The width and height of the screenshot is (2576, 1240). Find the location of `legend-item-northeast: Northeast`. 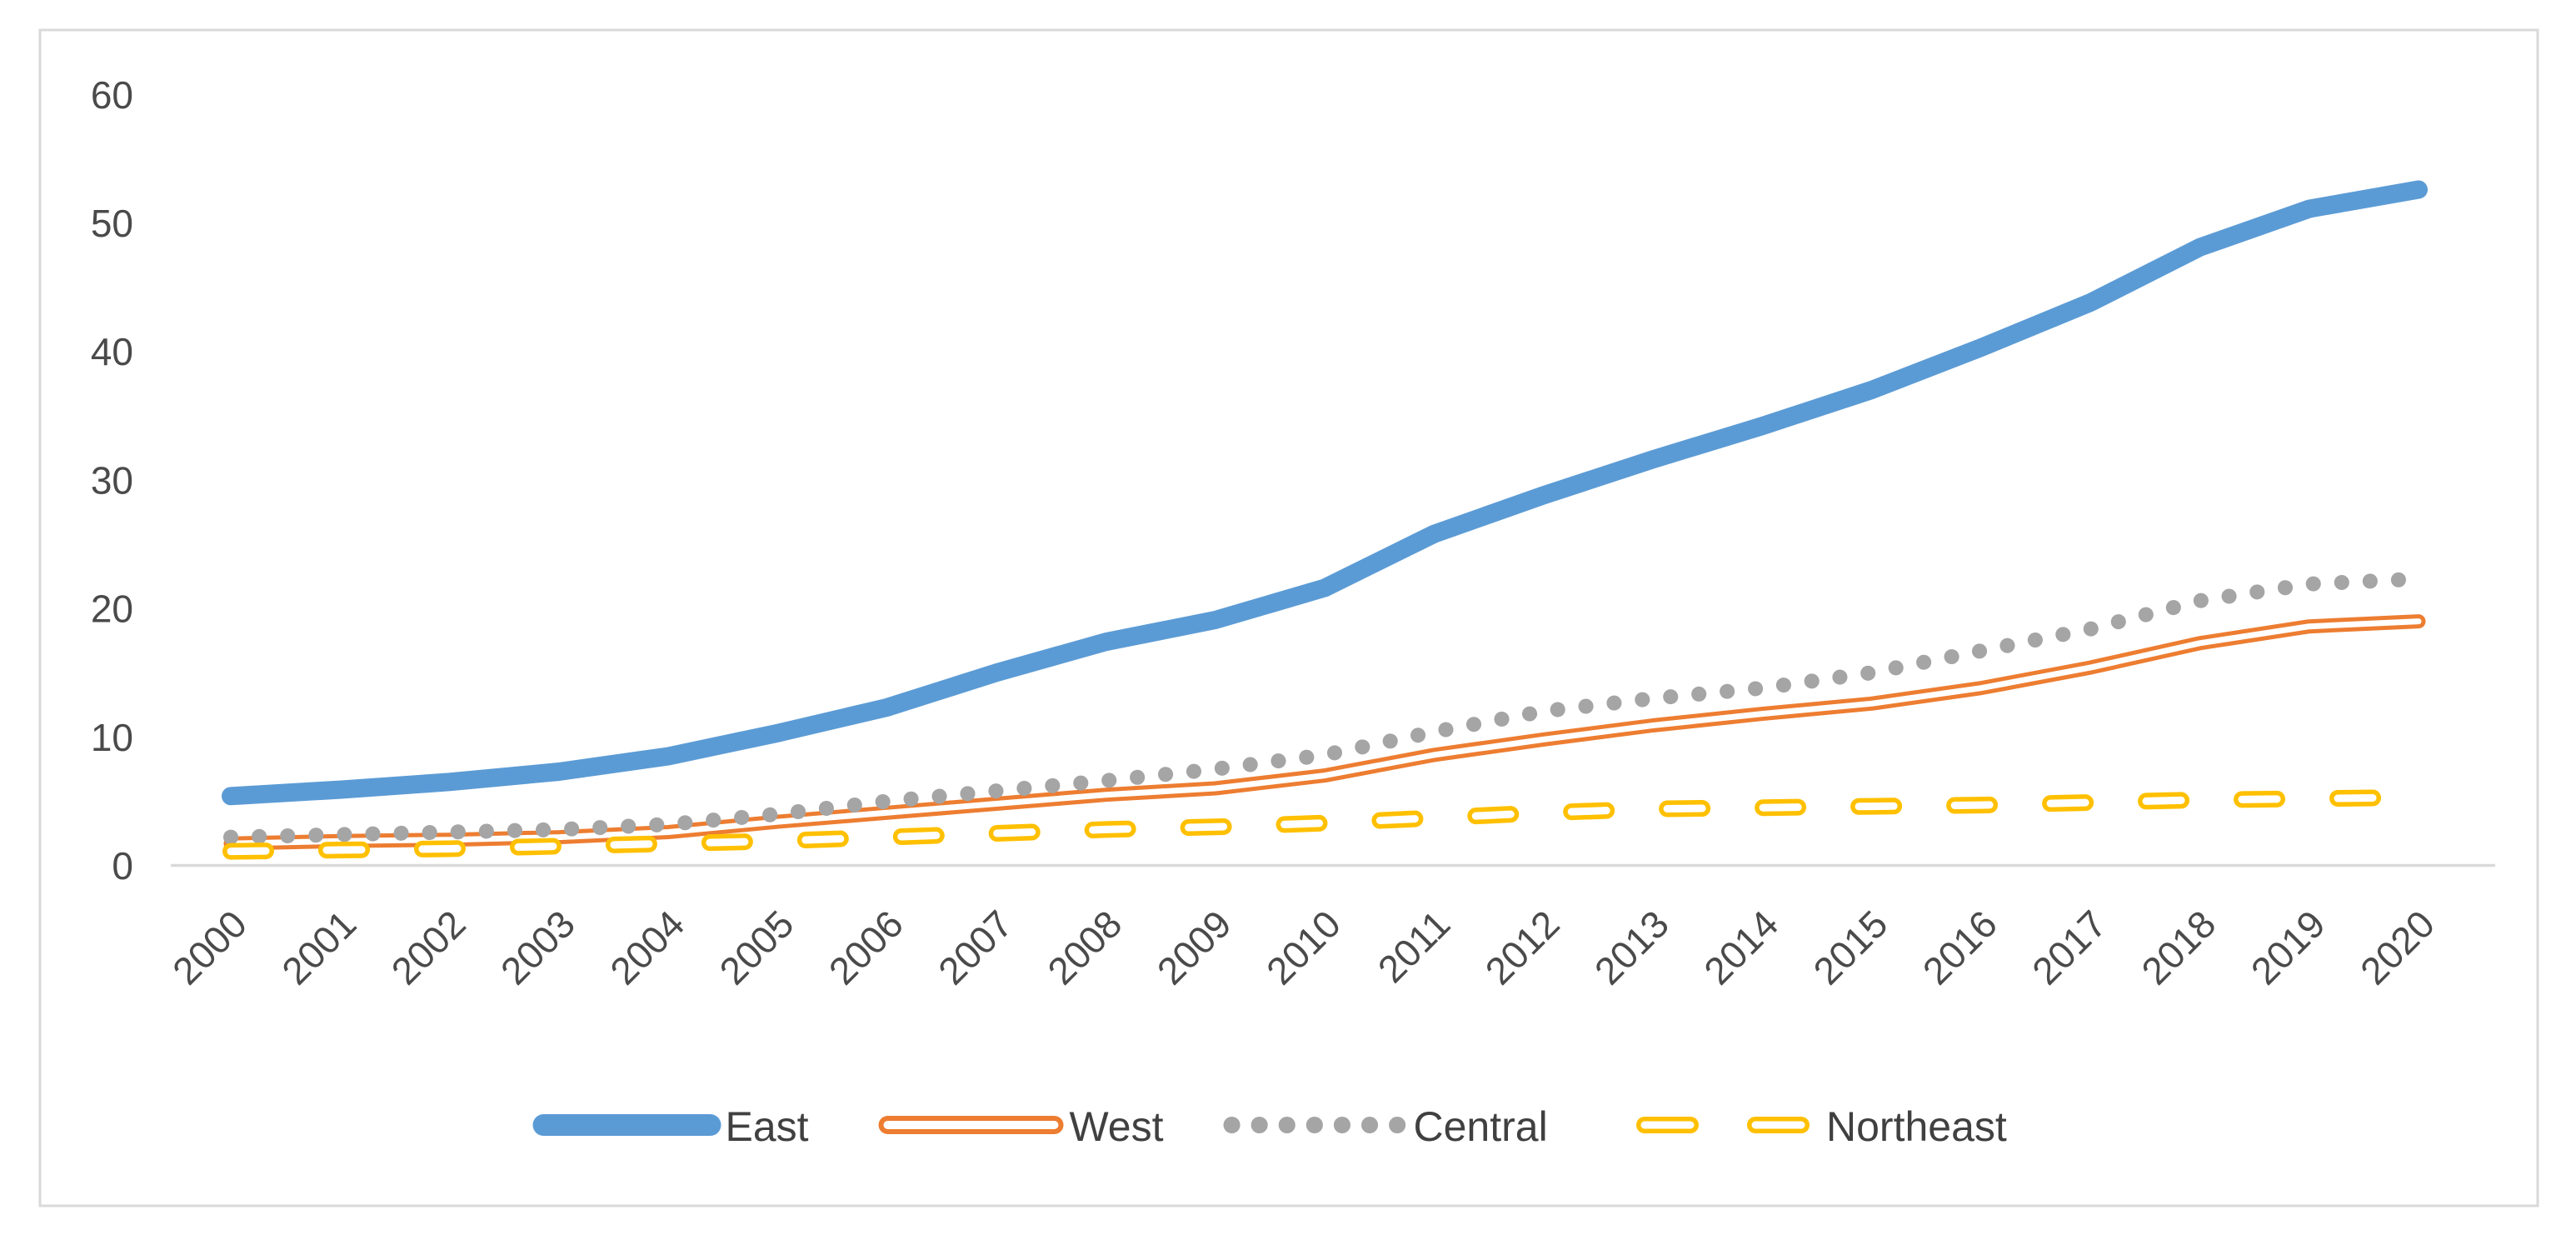

legend-item-northeast: Northeast is located at coordinates (1821, 1126).